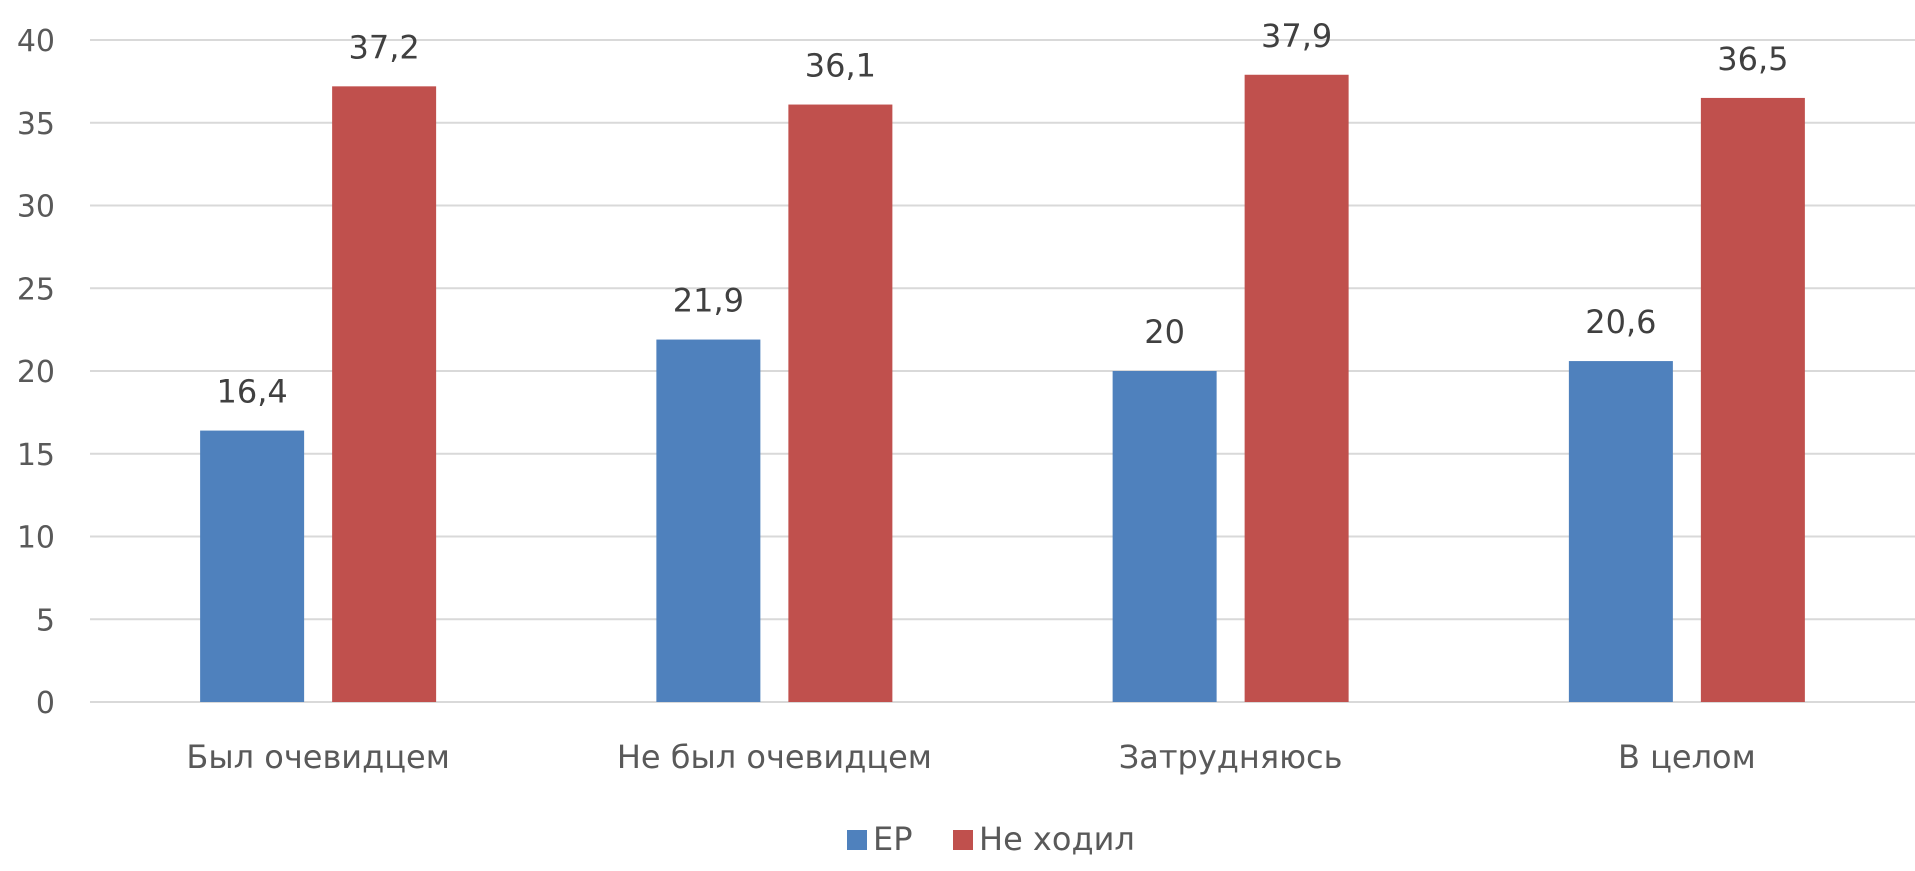 The height and width of the screenshot is (871, 1915). What do you see at coordinates (774, 757) in the screenshot?
I see `category-label: Не был очевидцем` at bounding box center [774, 757].